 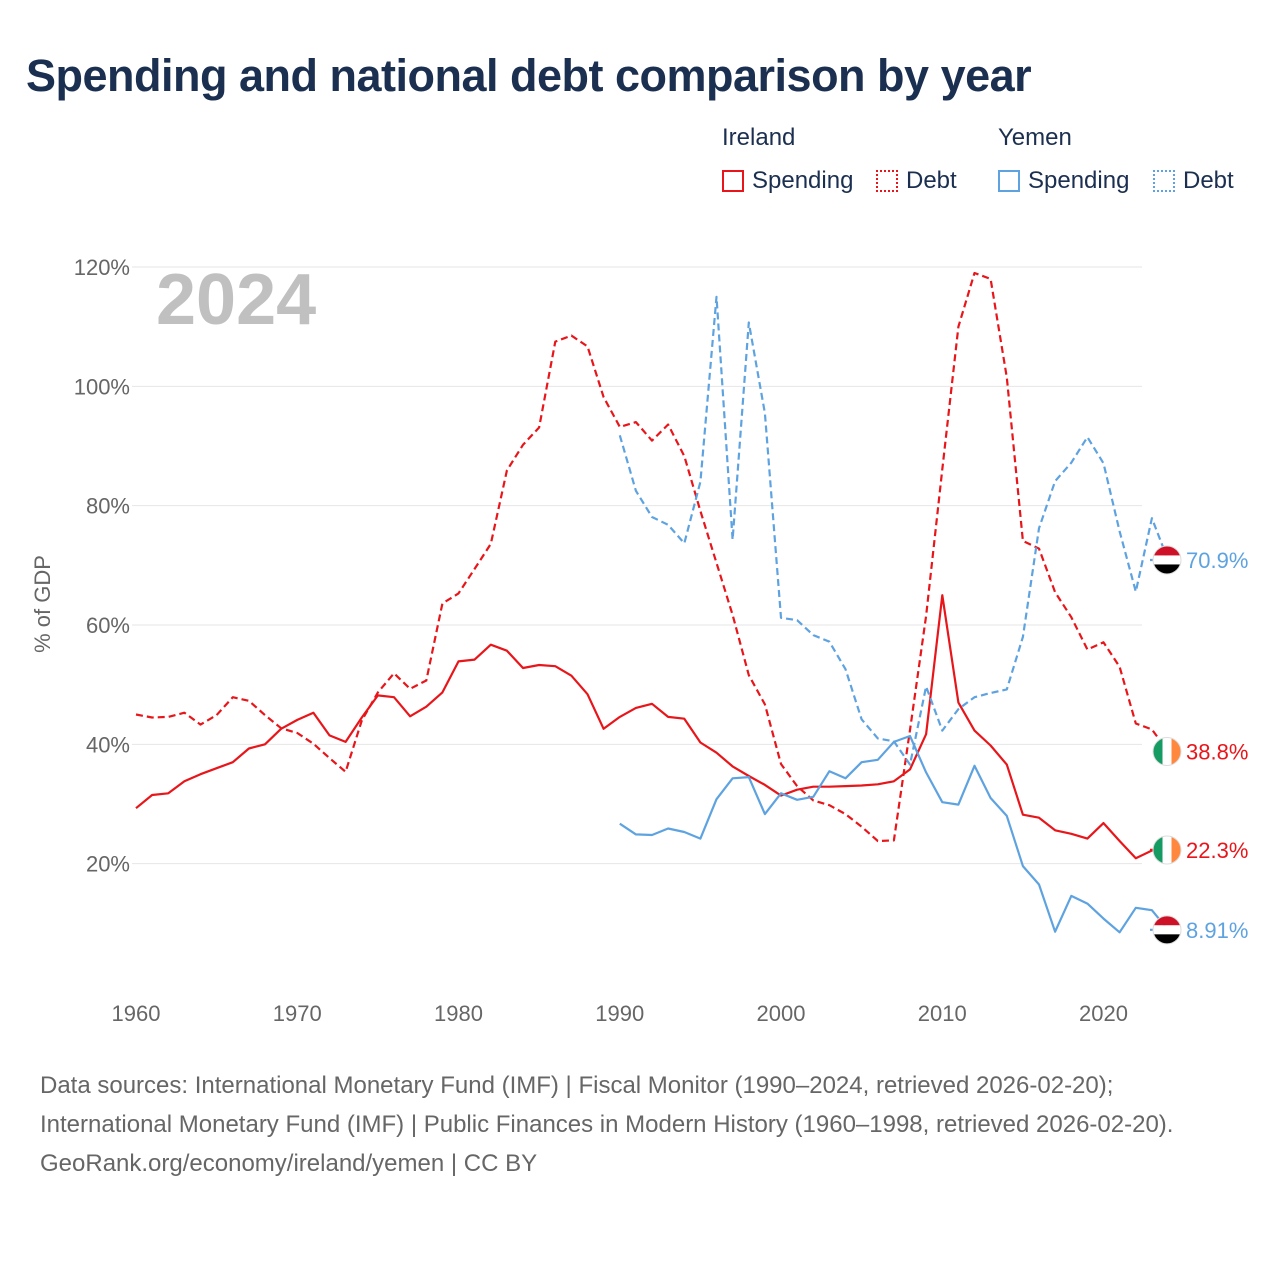 I want to click on x-tick-label: 1990, so click(x=619, y=1013).